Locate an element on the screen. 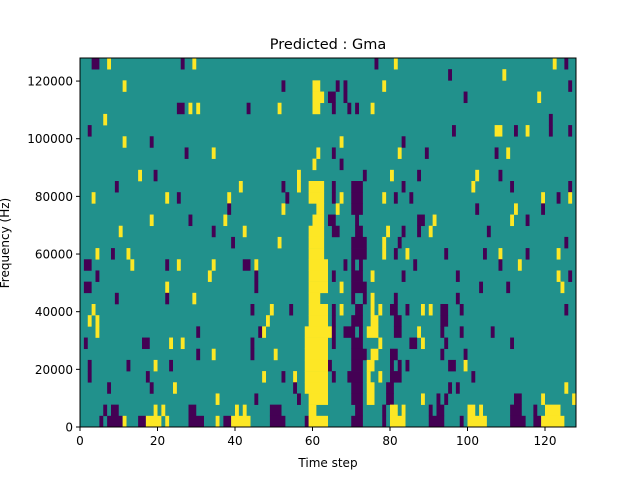 The image size is (640, 484). x-axis: 0 20 40 60 80 100 120 is located at coordinates (316, 437).